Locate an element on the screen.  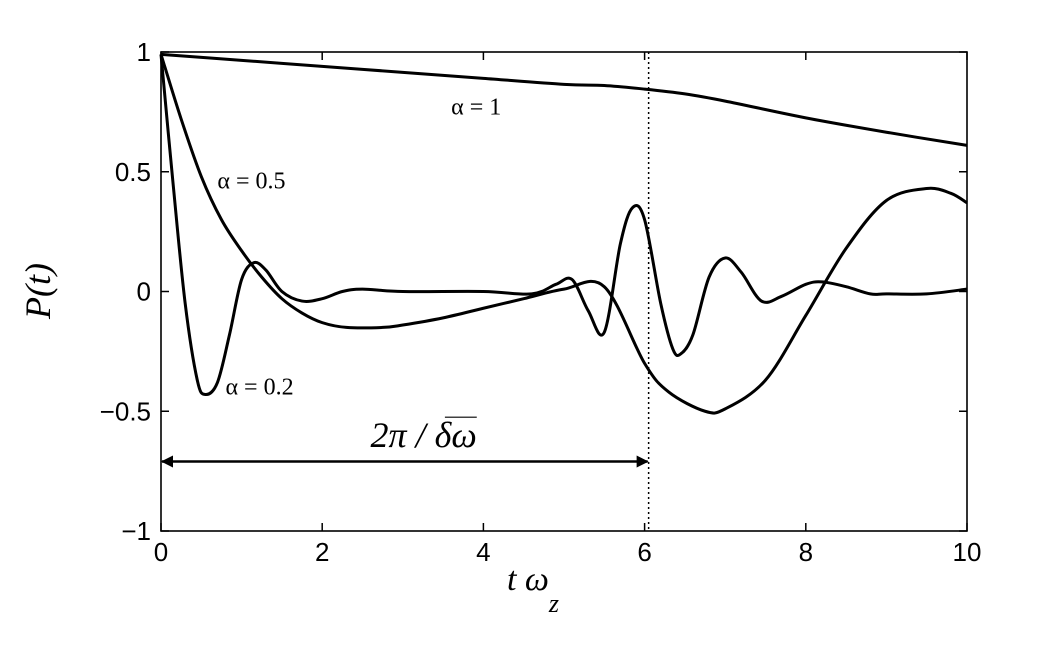
y-axis-label: P(t) is located at coordinates (38, 291).